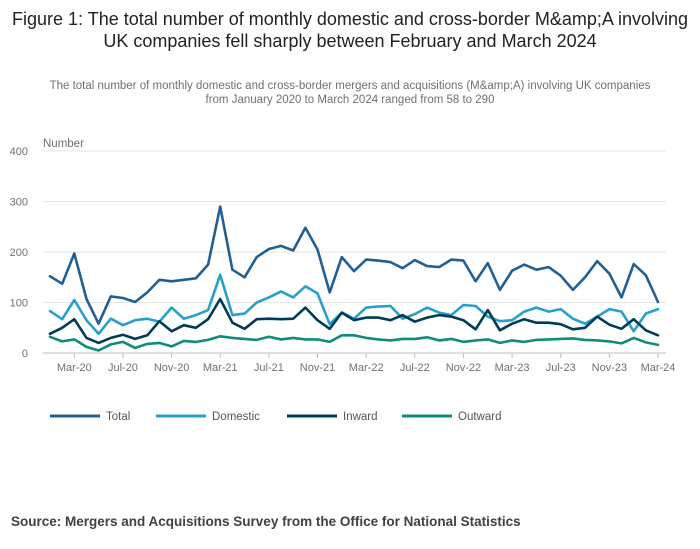 This screenshot has height=549, width=700. Describe the element at coordinates (25, 354) in the screenshot. I see `y-tick-label: 0` at that location.